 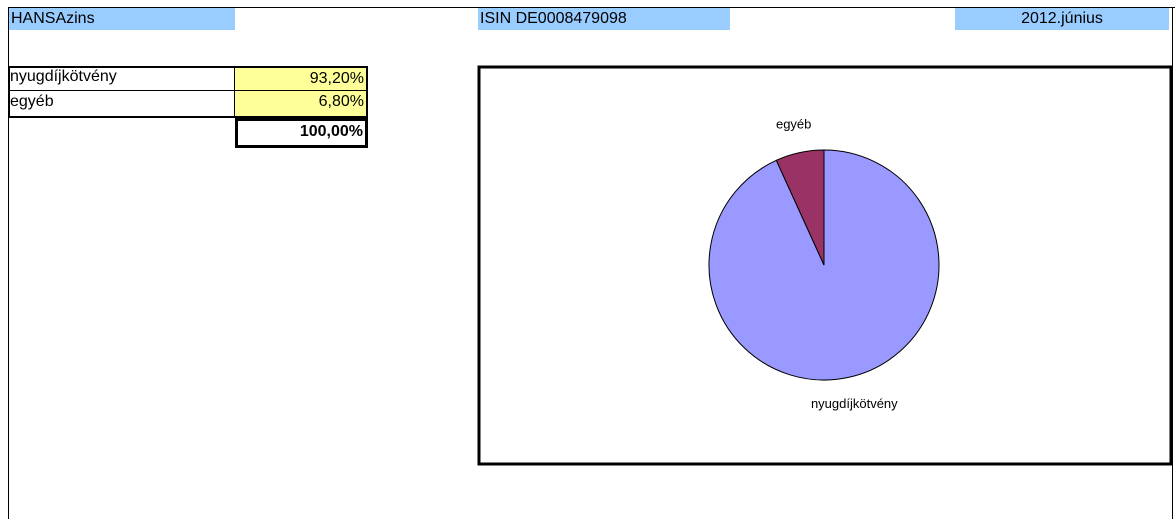 I want to click on slice-label: nyugdíjkötvény, so click(x=854, y=403).